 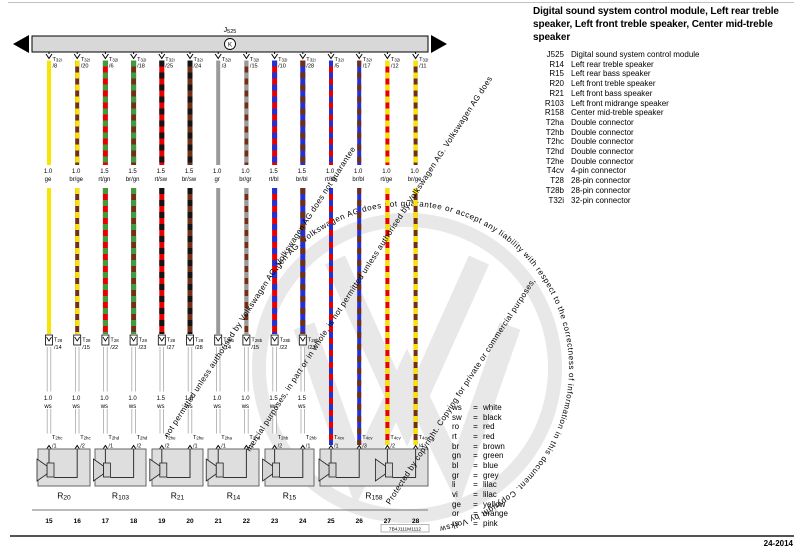 What do you see at coordinates (388, 521) in the screenshot?
I see `track-number: 27` at bounding box center [388, 521].